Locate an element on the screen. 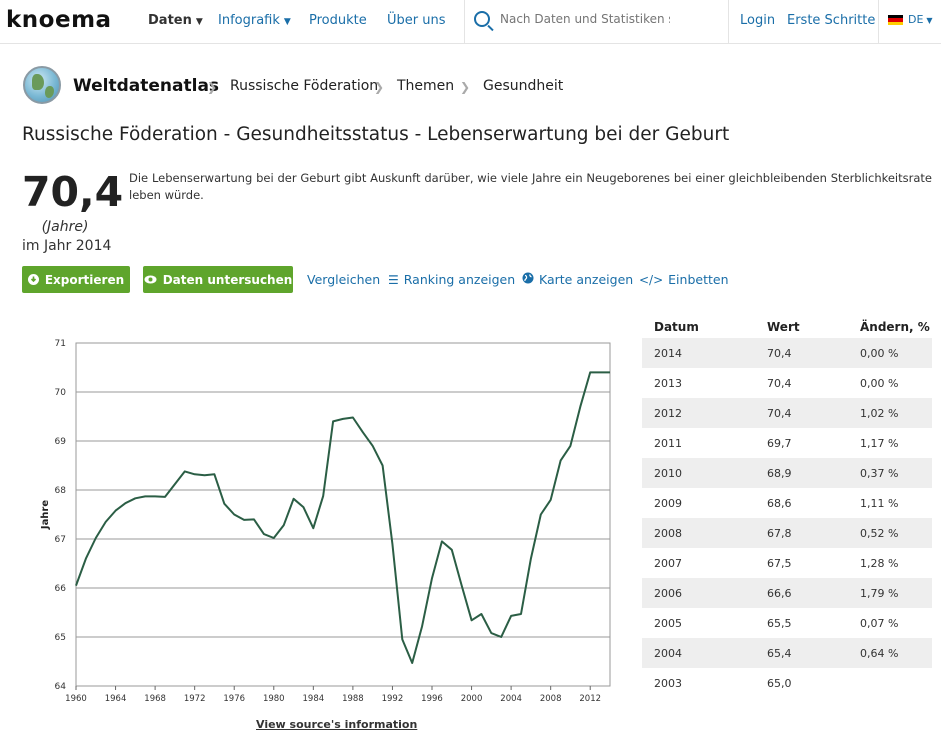 The image size is (941, 752). compare-link: Vergleichen is located at coordinates (344, 279).